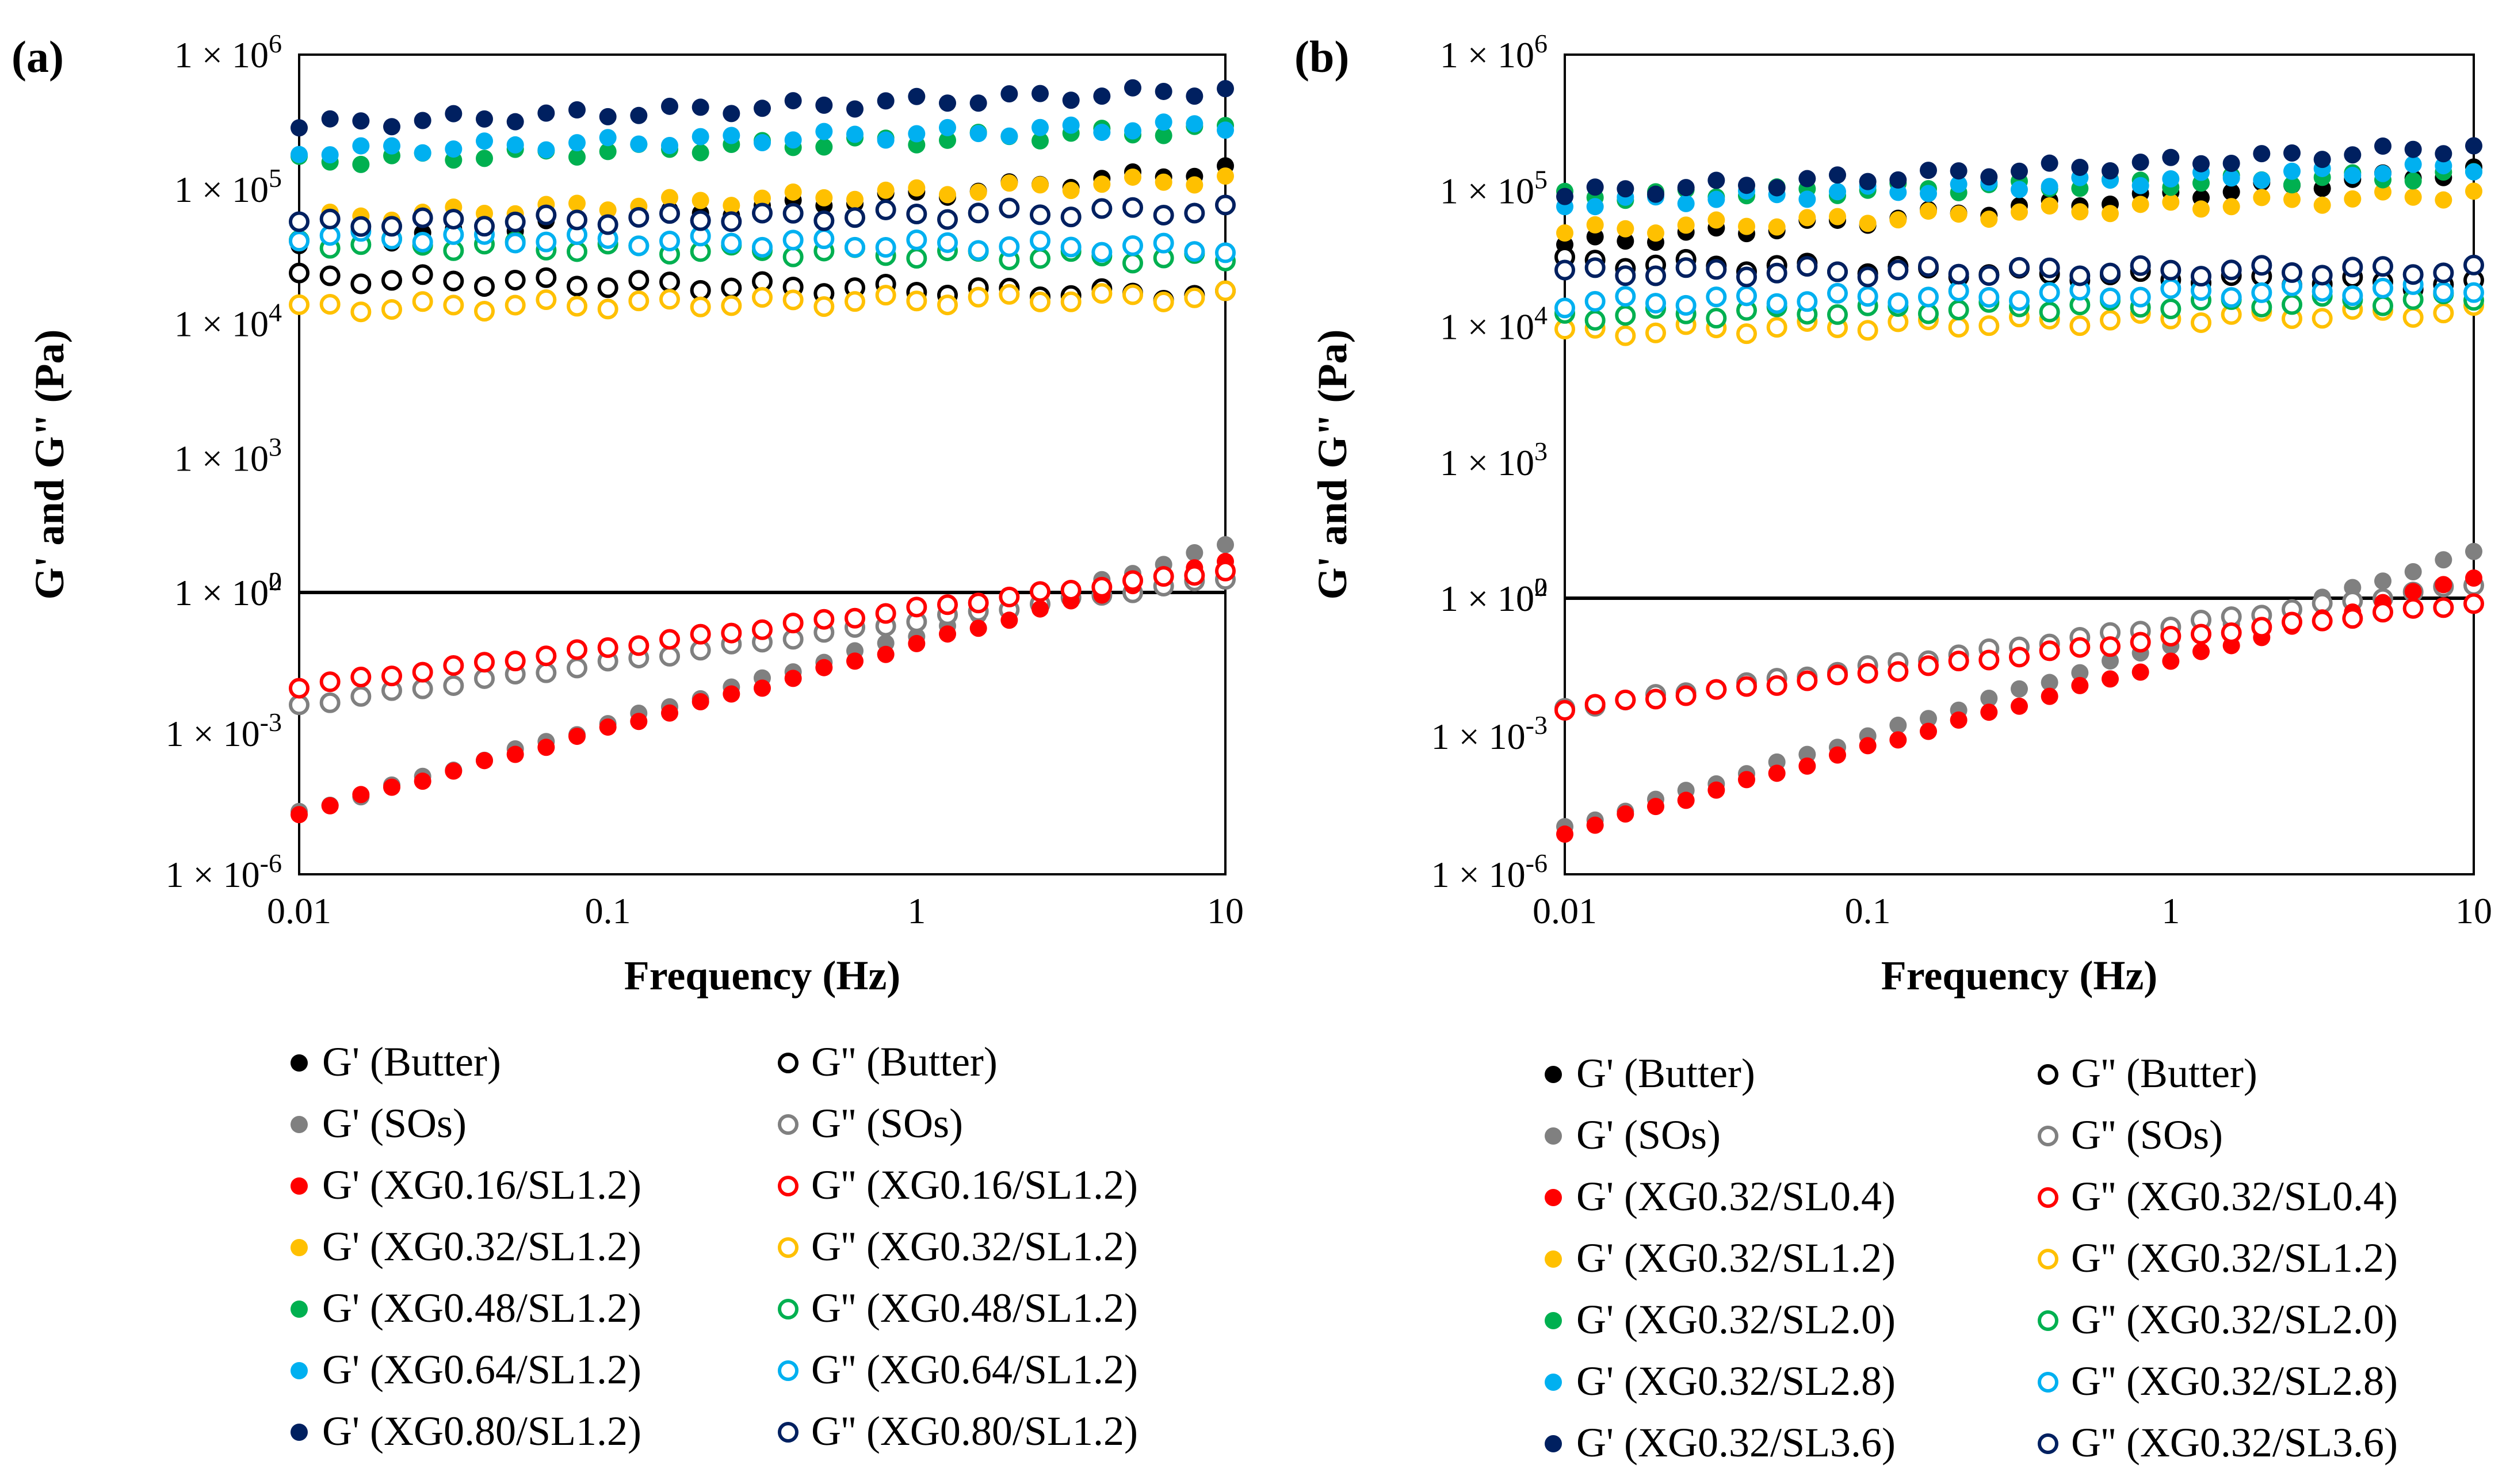 This screenshot has width=2510, height=1484. Describe the element at coordinates (974, 1246) in the screenshot. I see `legend-label: G'' (XG0.32/SL1.2)` at that location.